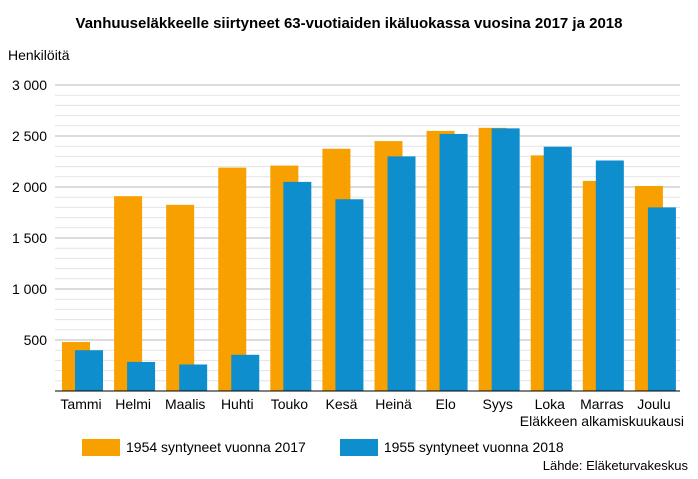 This screenshot has height=479, width=698. I want to click on source-note: Lähde: Eläketurvakeskus, so click(615, 465).